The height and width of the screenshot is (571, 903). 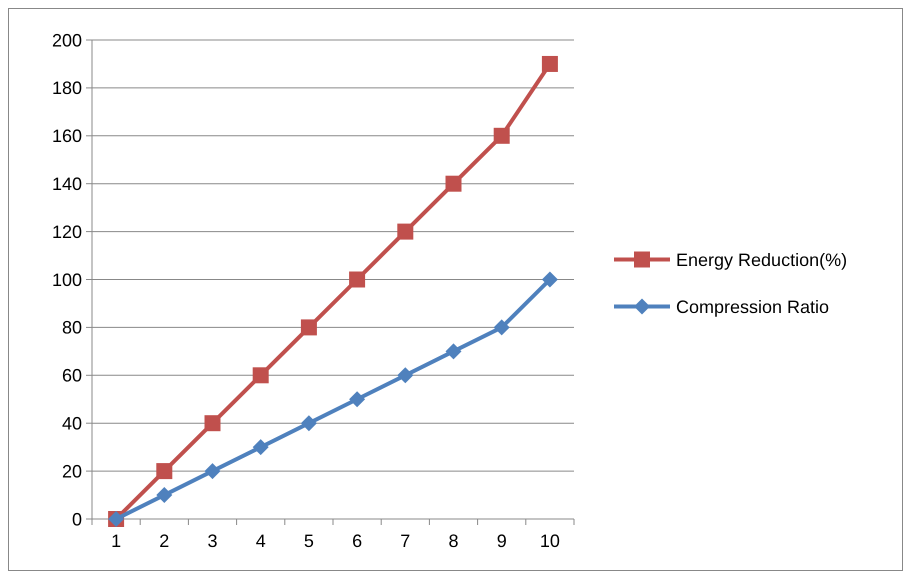 What do you see at coordinates (72, 471) in the screenshot?
I see `y-tick-label: 20` at bounding box center [72, 471].